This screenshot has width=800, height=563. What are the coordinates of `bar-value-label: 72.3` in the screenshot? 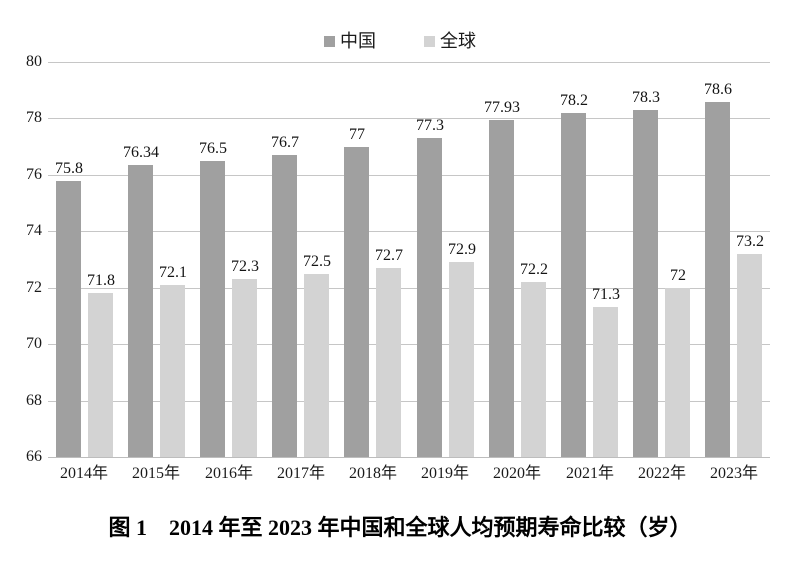 It's located at (245, 266).